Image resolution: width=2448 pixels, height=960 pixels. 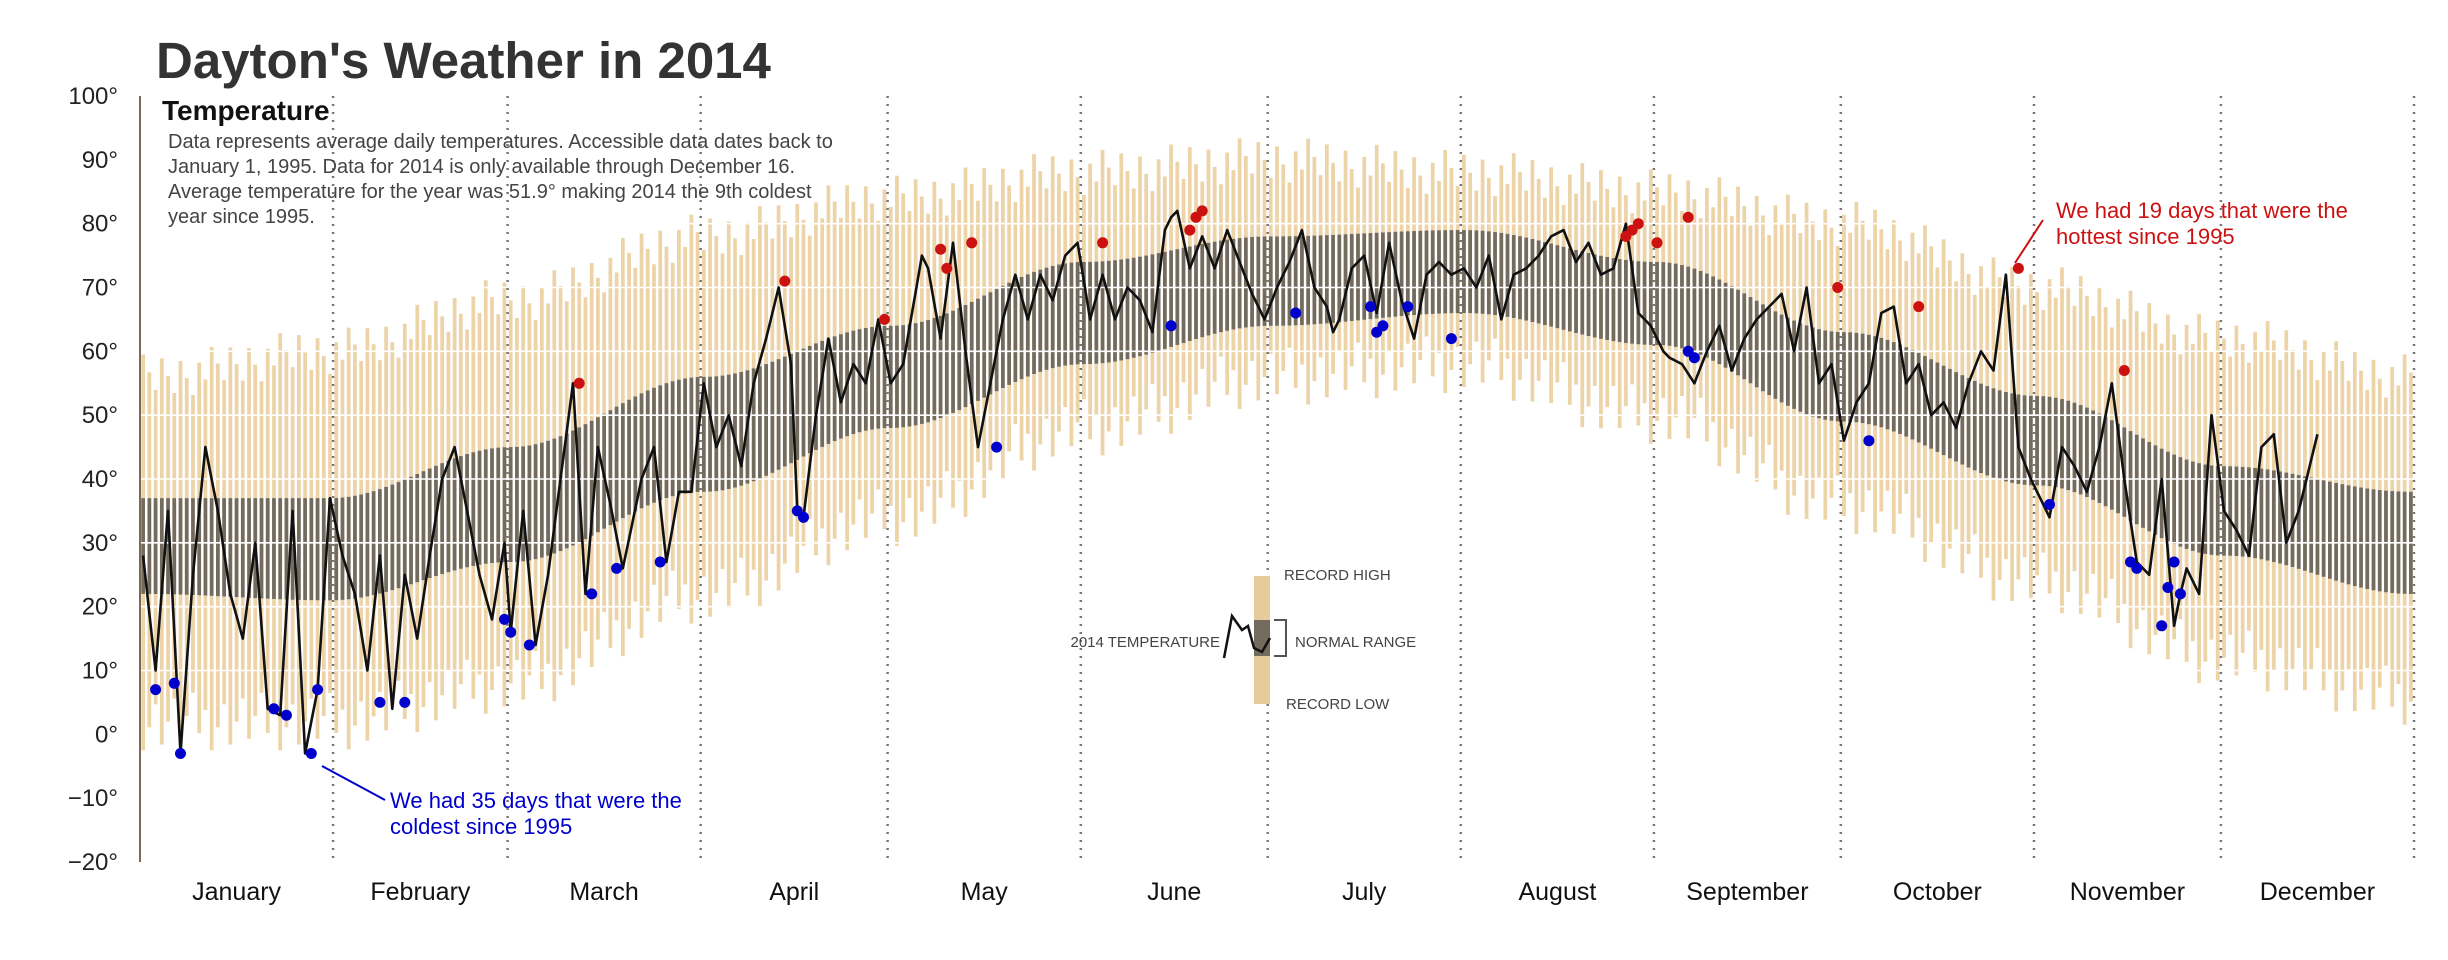 I want to click on hot-annotation-text: We had 19 days that were the, so click(x=2202, y=210).